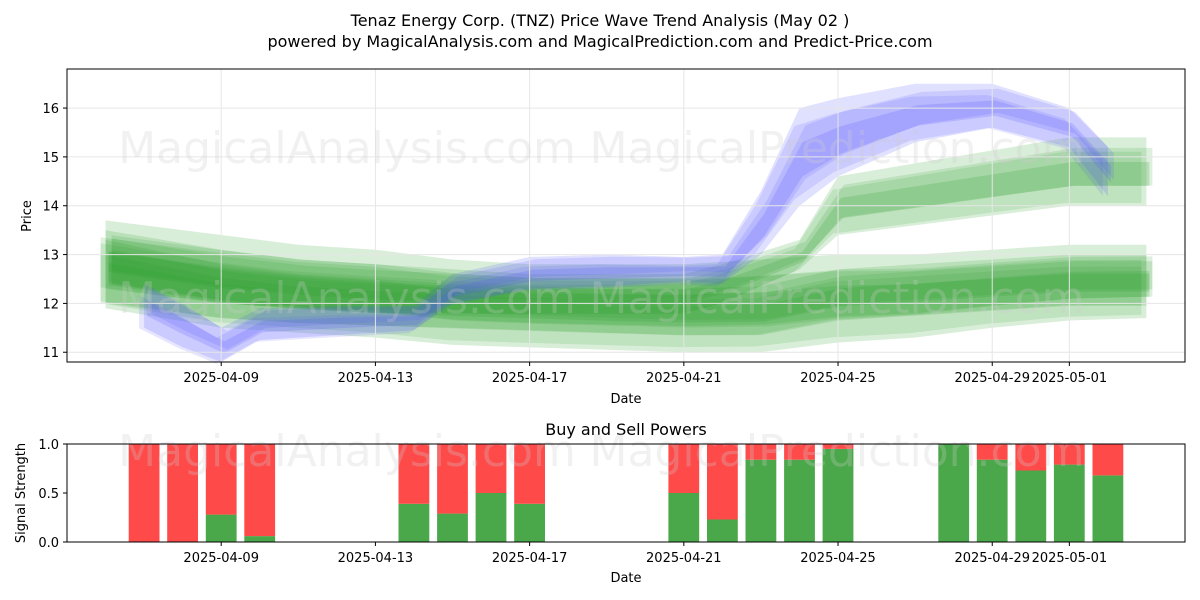 The height and width of the screenshot is (600, 1200). Describe the element at coordinates (48, 494) in the screenshot. I see `signal-y-tick-label: 0.5` at that location.